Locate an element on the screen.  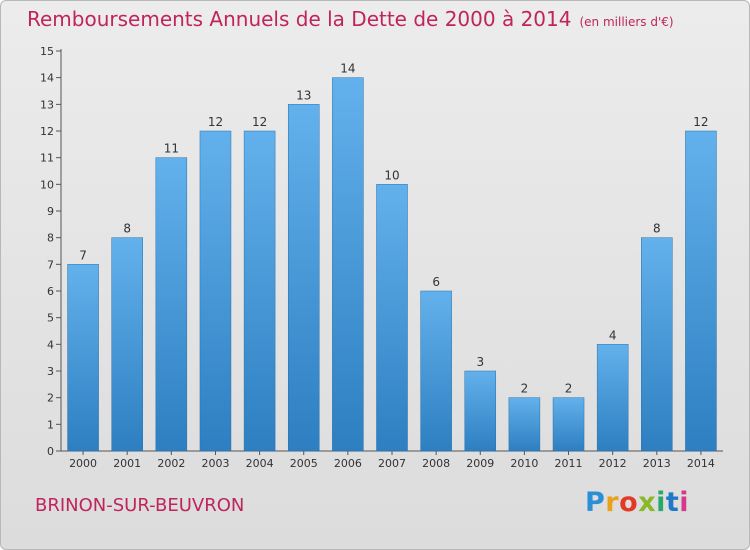
y-tick-label: 8 is located at coordinates (50, 238).